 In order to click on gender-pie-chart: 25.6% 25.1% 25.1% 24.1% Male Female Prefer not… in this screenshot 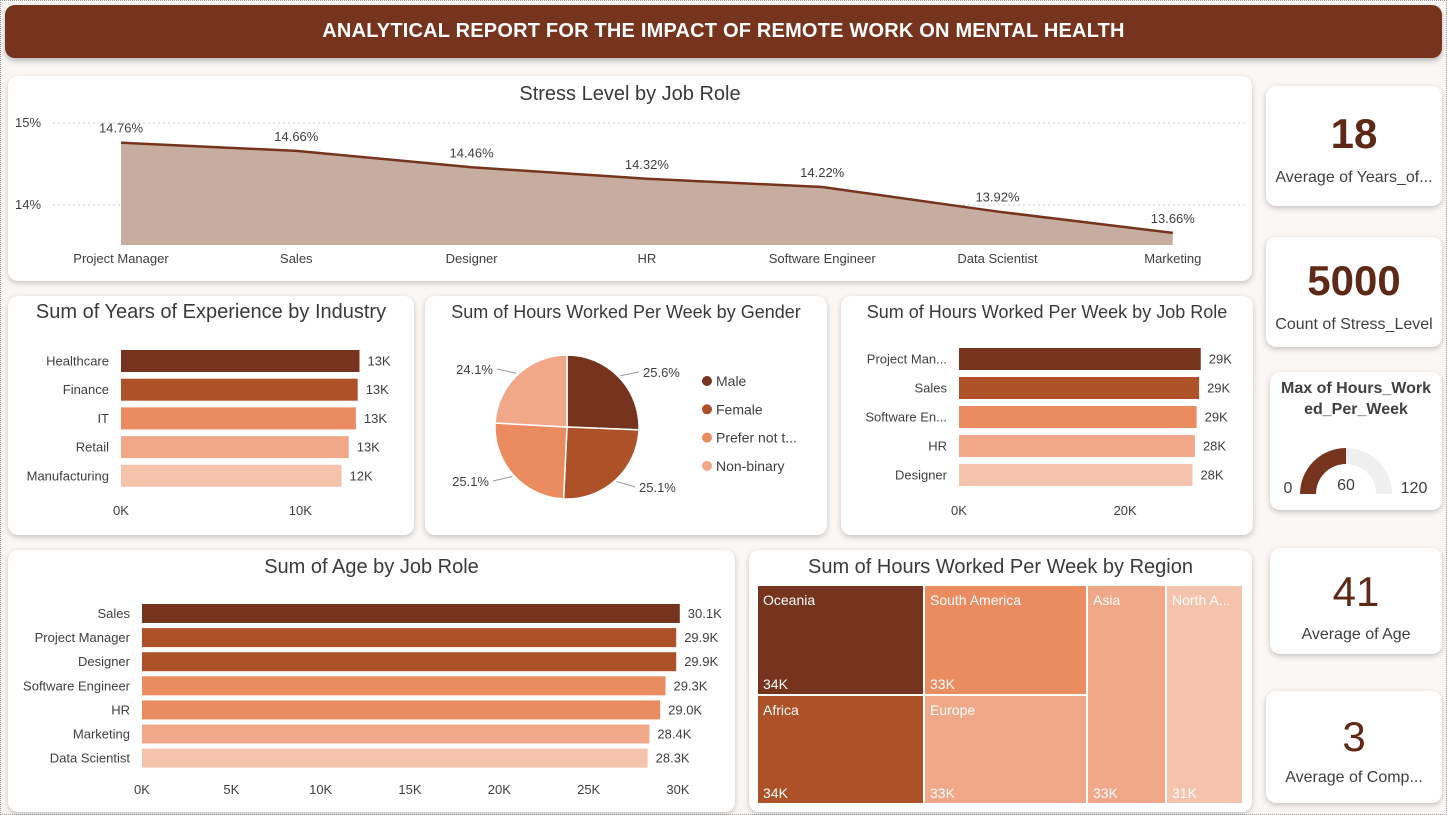, I will do `click(626, 415)`.